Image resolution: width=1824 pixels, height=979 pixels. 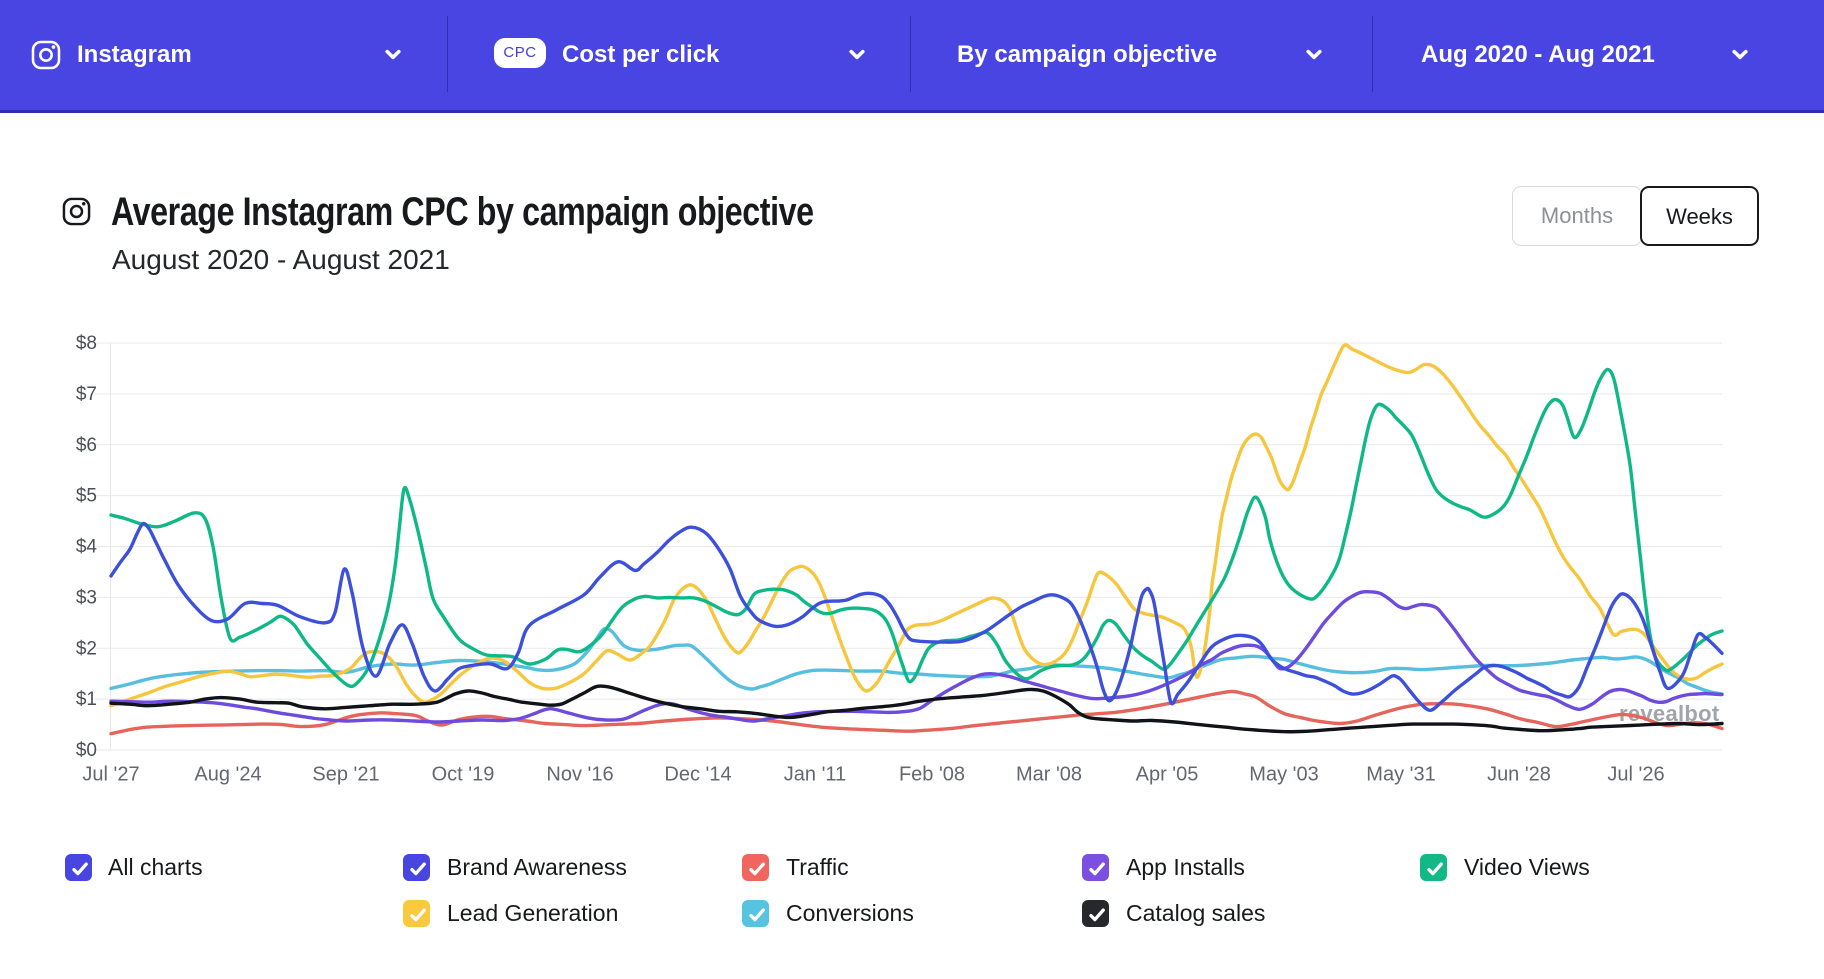 I want to click on svg-text: Apr '05, so click(x=1167, y=775).